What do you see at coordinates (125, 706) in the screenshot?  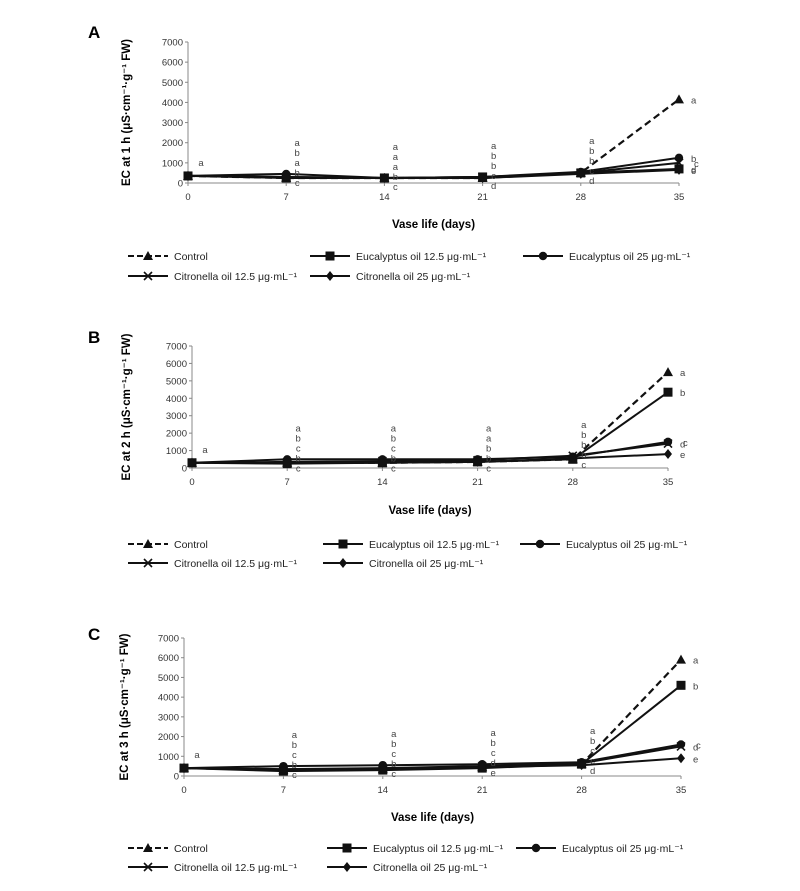 I see `y-axis-title: EC at 3 h (μS·cm⁻¹·g⁻¹ FW)` at bounding box center [125, 706].